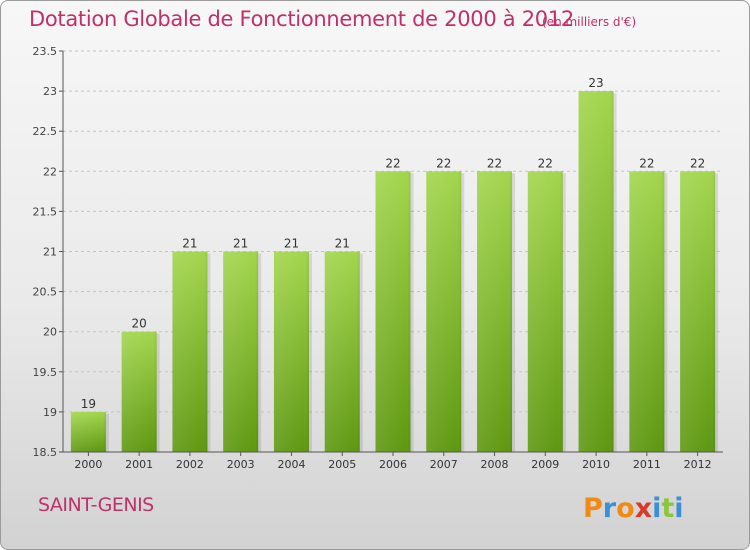  Describe the element at coordinates (595, 83) in the screenshot. I see `bar-value-label: 23` at that location.